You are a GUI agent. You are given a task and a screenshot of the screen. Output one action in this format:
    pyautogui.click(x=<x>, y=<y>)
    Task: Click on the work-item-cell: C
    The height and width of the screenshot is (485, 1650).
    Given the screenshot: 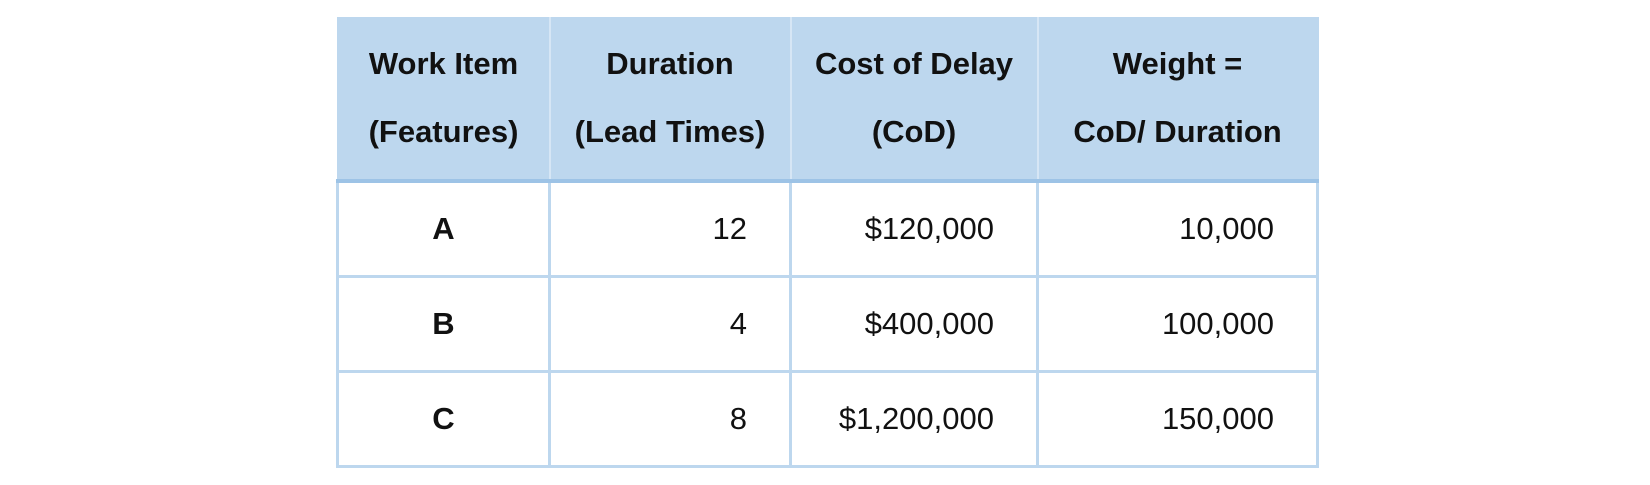 What is the action you would take?
    pyautogui.click(x=443, y=419)
    